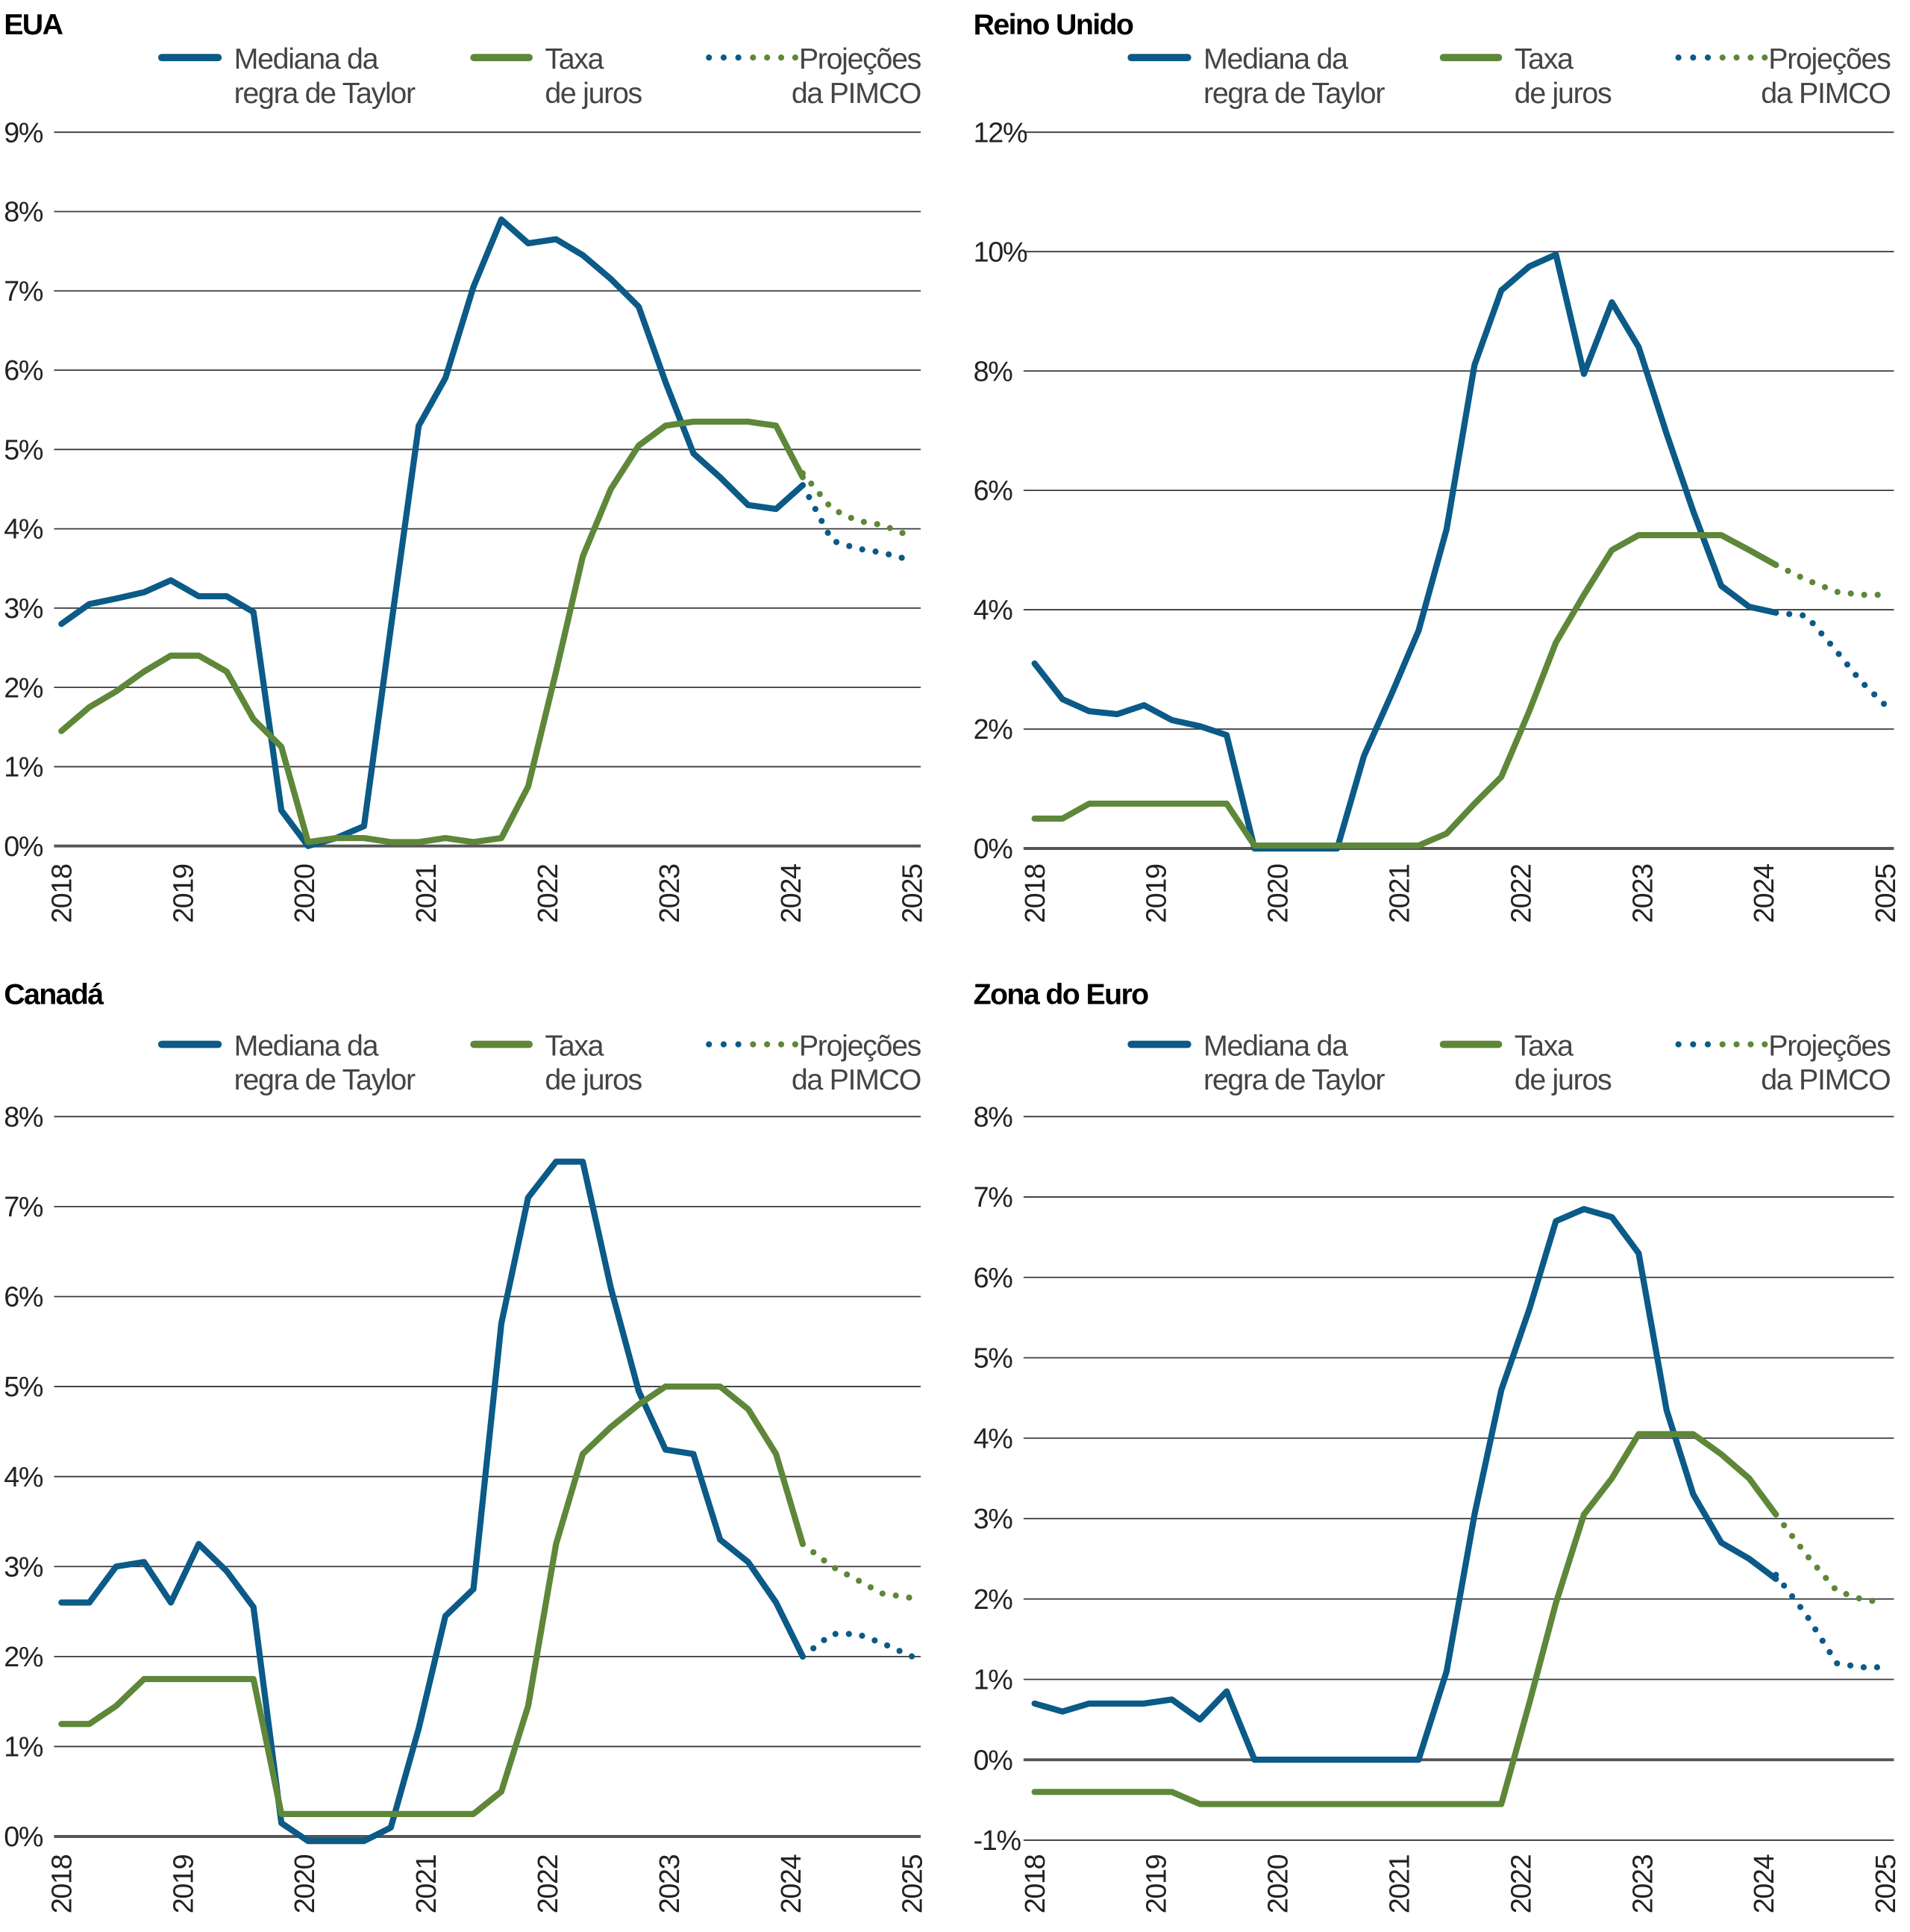 The width and height of the screenshot is (1910, 1932). Describe the element at coordinates (54, 994) in the screenshot. I see `chart-title: Canadá` at that location.